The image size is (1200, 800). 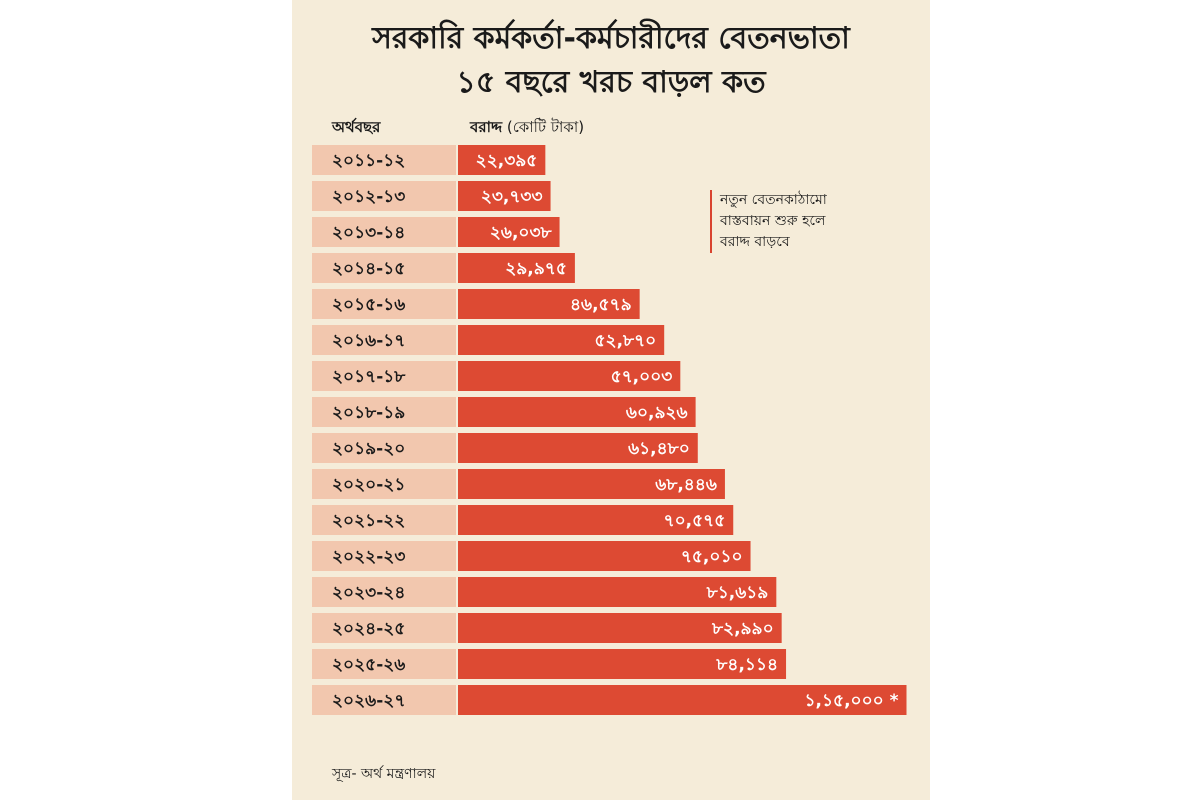 What do you see at coordinates (368, 521) in the screenshot?
I see `year-label: ২০২১-২২` at bounding box center [368, 521].